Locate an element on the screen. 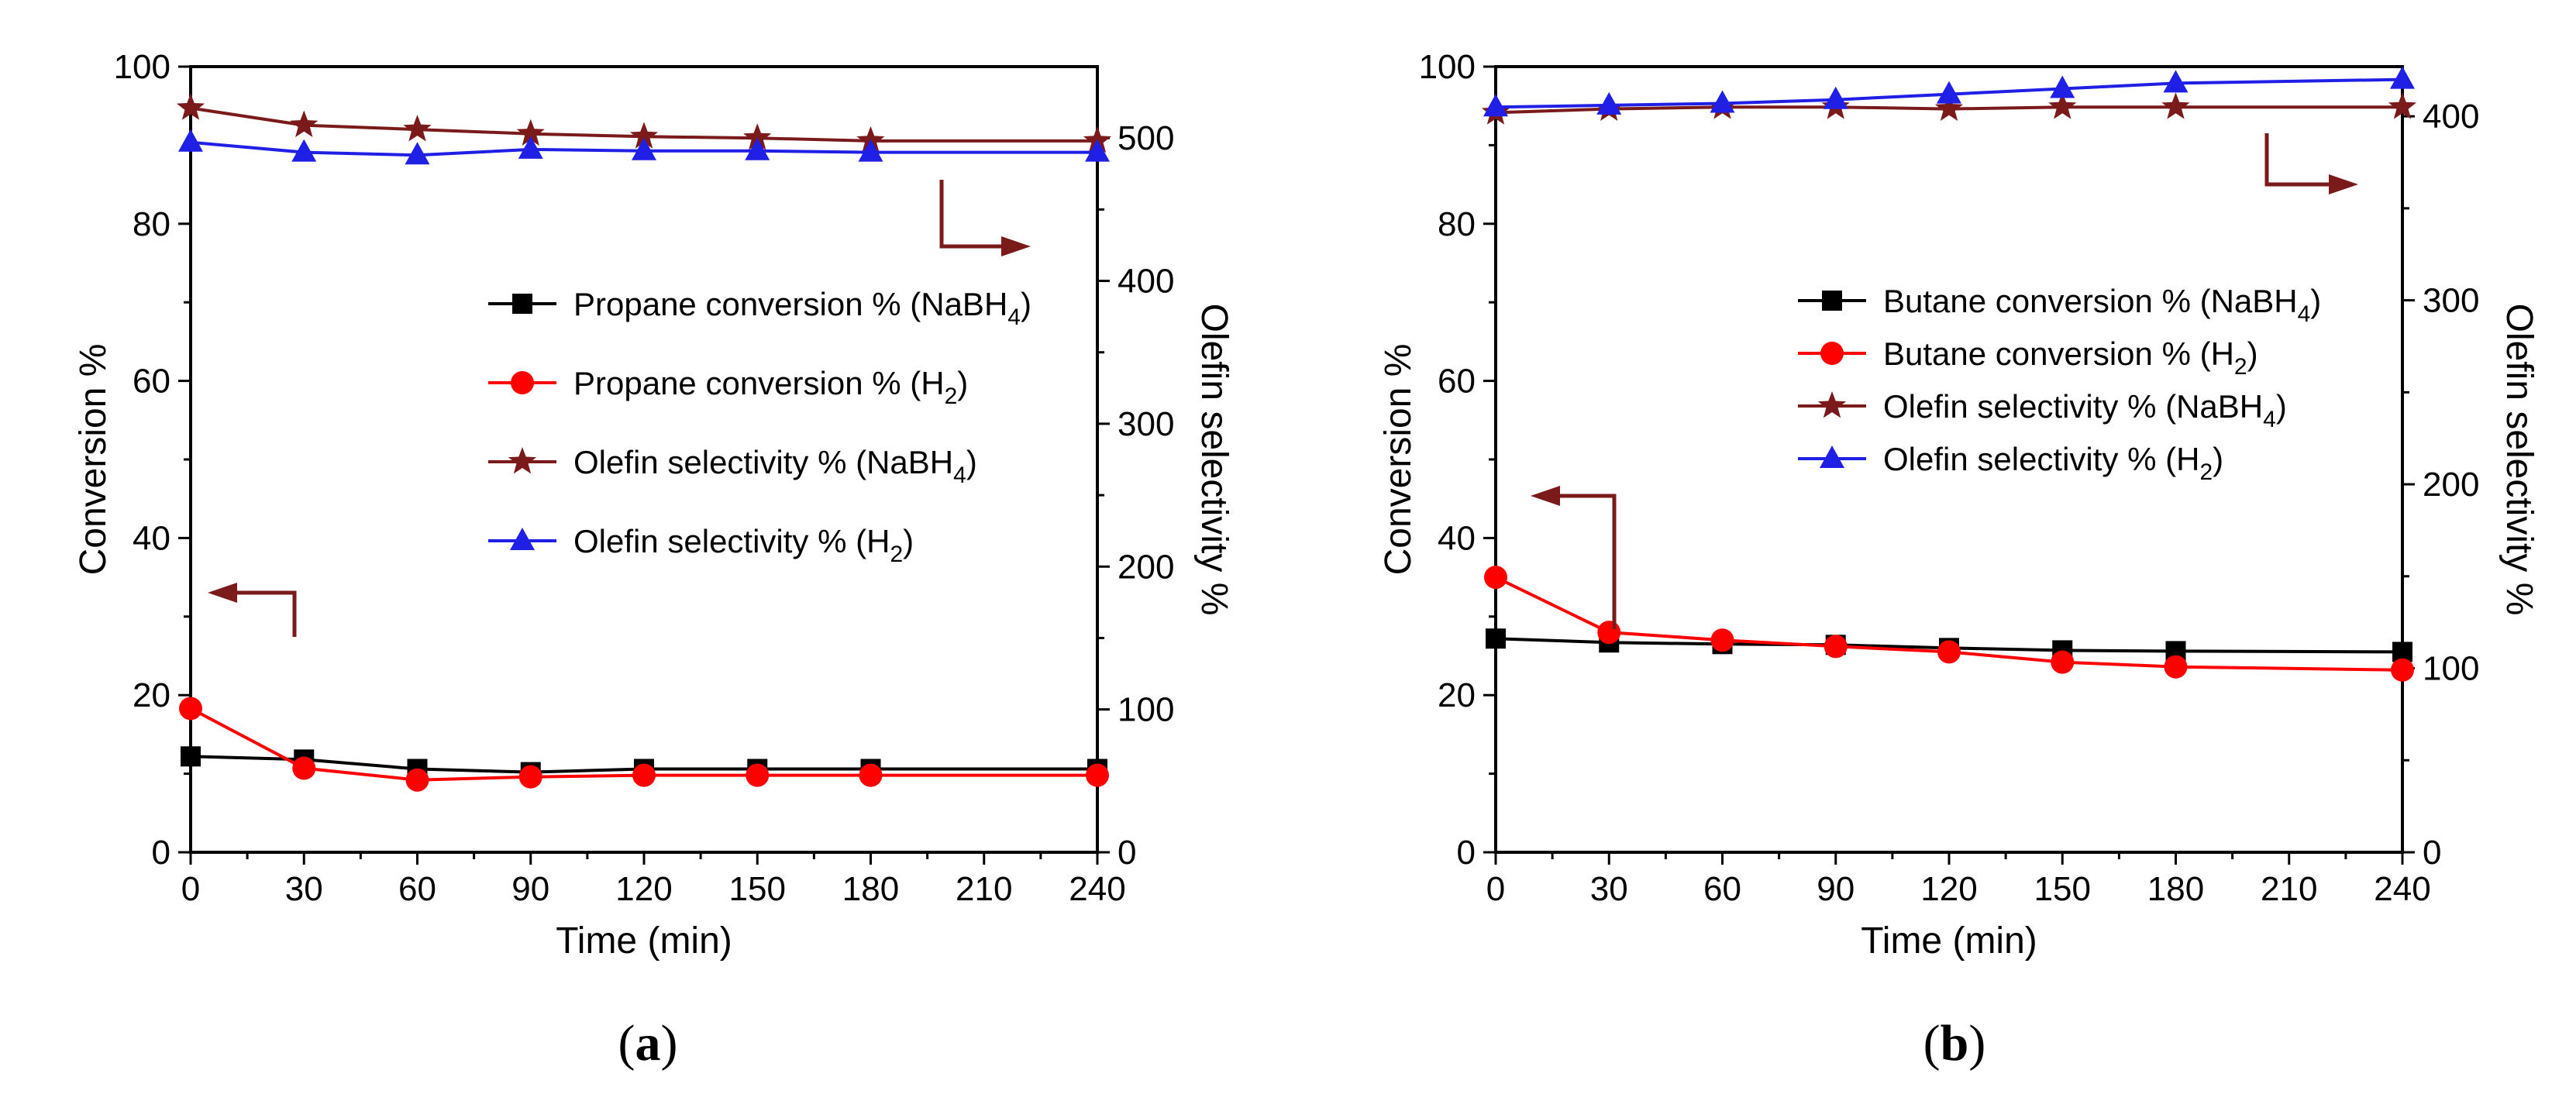 The image size is (2576, 1094). legend-label-main: Butane conversion % (NaBH is located at coordinates (2090, 301).